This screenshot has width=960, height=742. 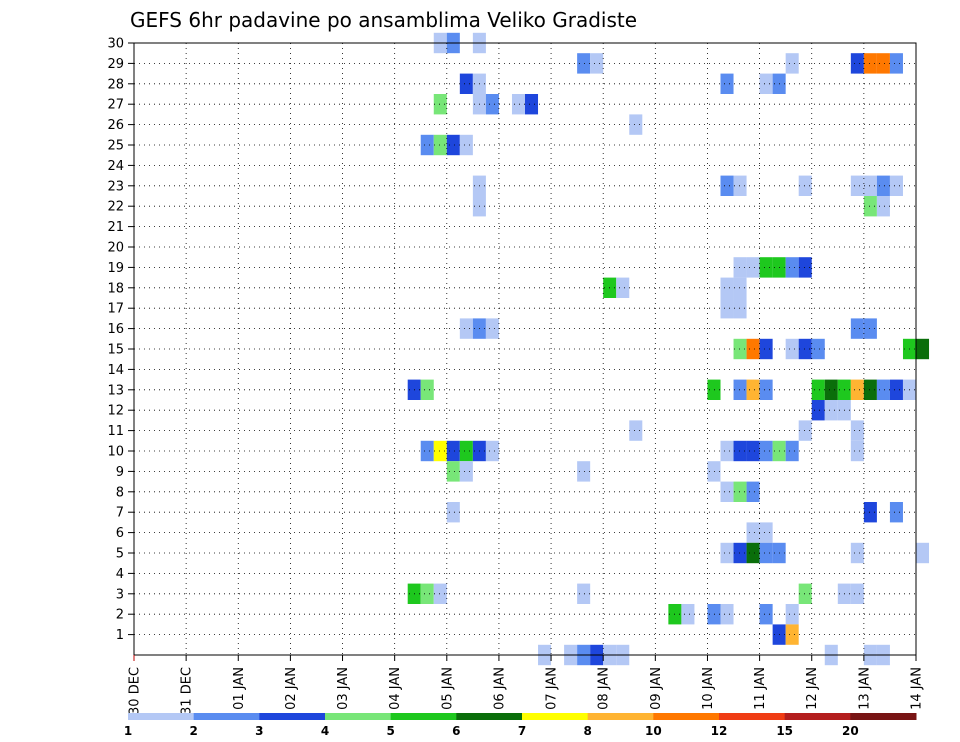 I want to click on y-tick-label: 28, so click(x=115, y=84).